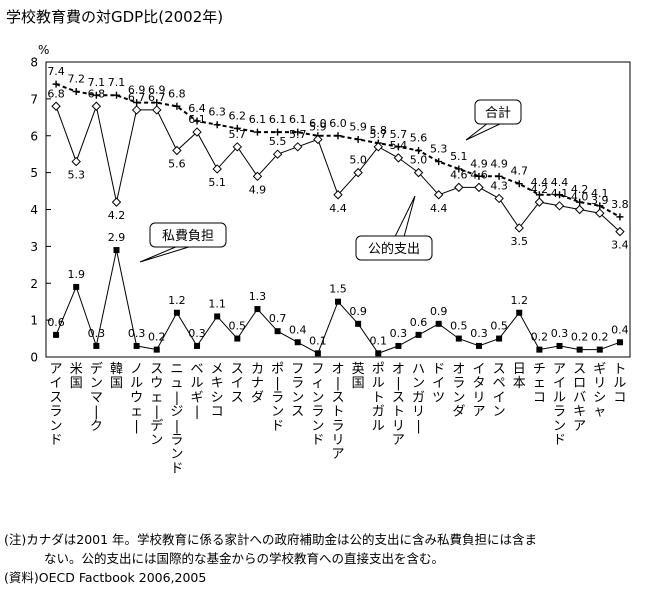 This screenshot has height=595, width=655. I want to click on data-label-public: 5.5, so click(278, 141).